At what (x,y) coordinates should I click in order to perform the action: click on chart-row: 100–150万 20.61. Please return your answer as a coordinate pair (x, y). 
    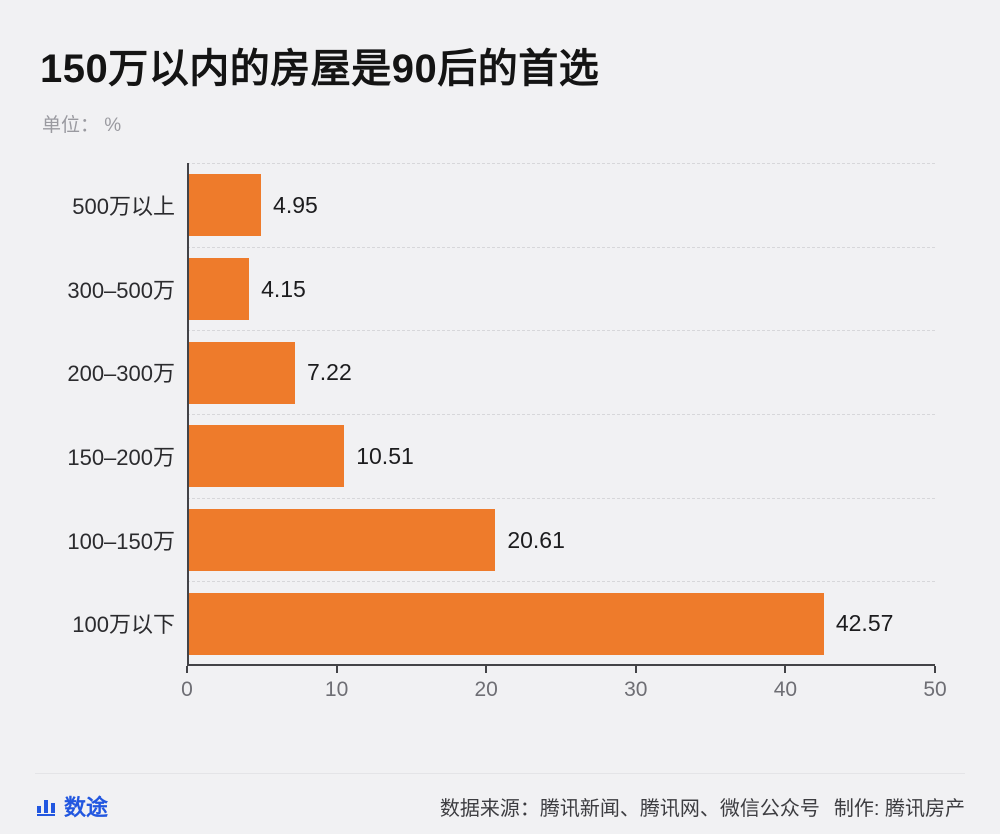
    Looking at the image, I should click on (487, 539).